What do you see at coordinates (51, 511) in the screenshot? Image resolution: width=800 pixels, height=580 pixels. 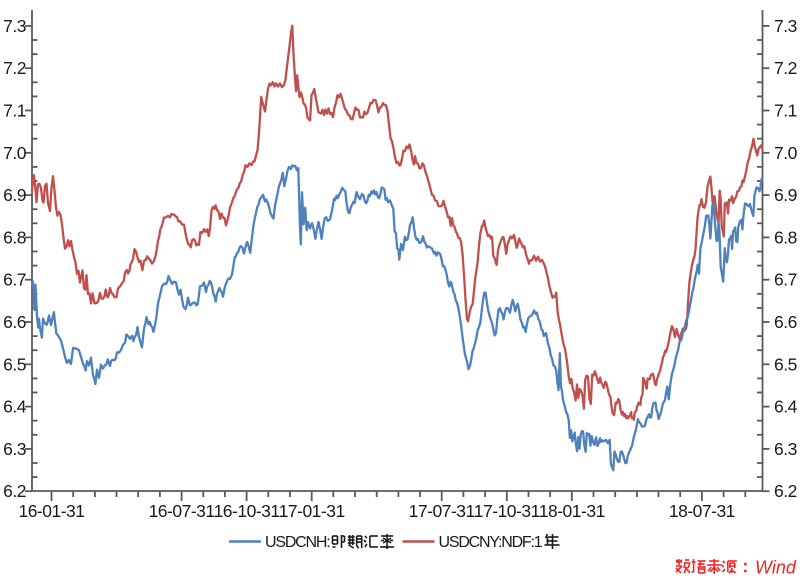 I see `svg-text: 16-01-31` at bounding box center [51, 511].